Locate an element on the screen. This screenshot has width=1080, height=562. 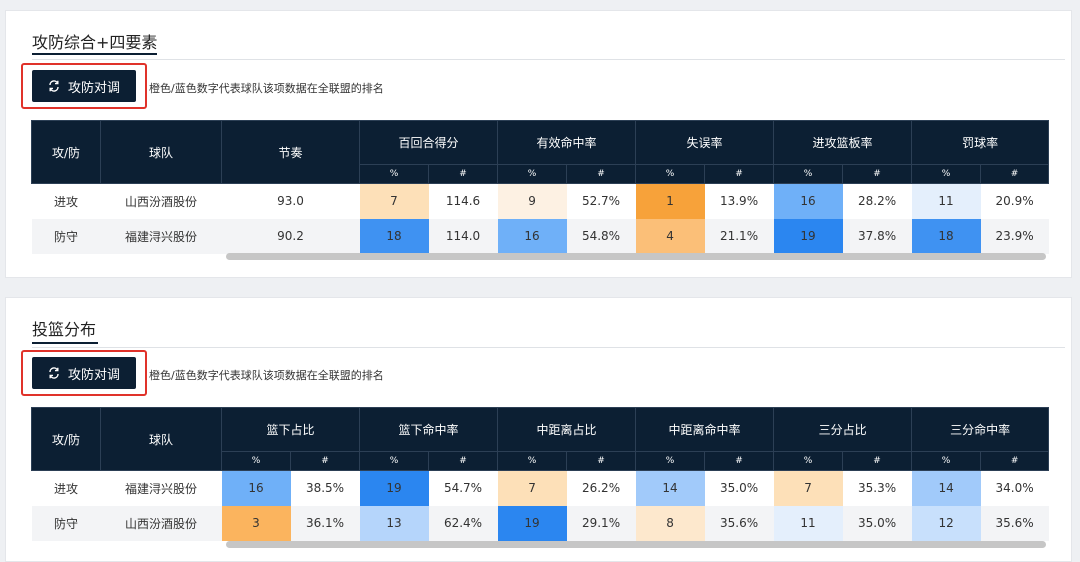
col-header-group: 中距离命中率 is located at coordinates (705, 429).